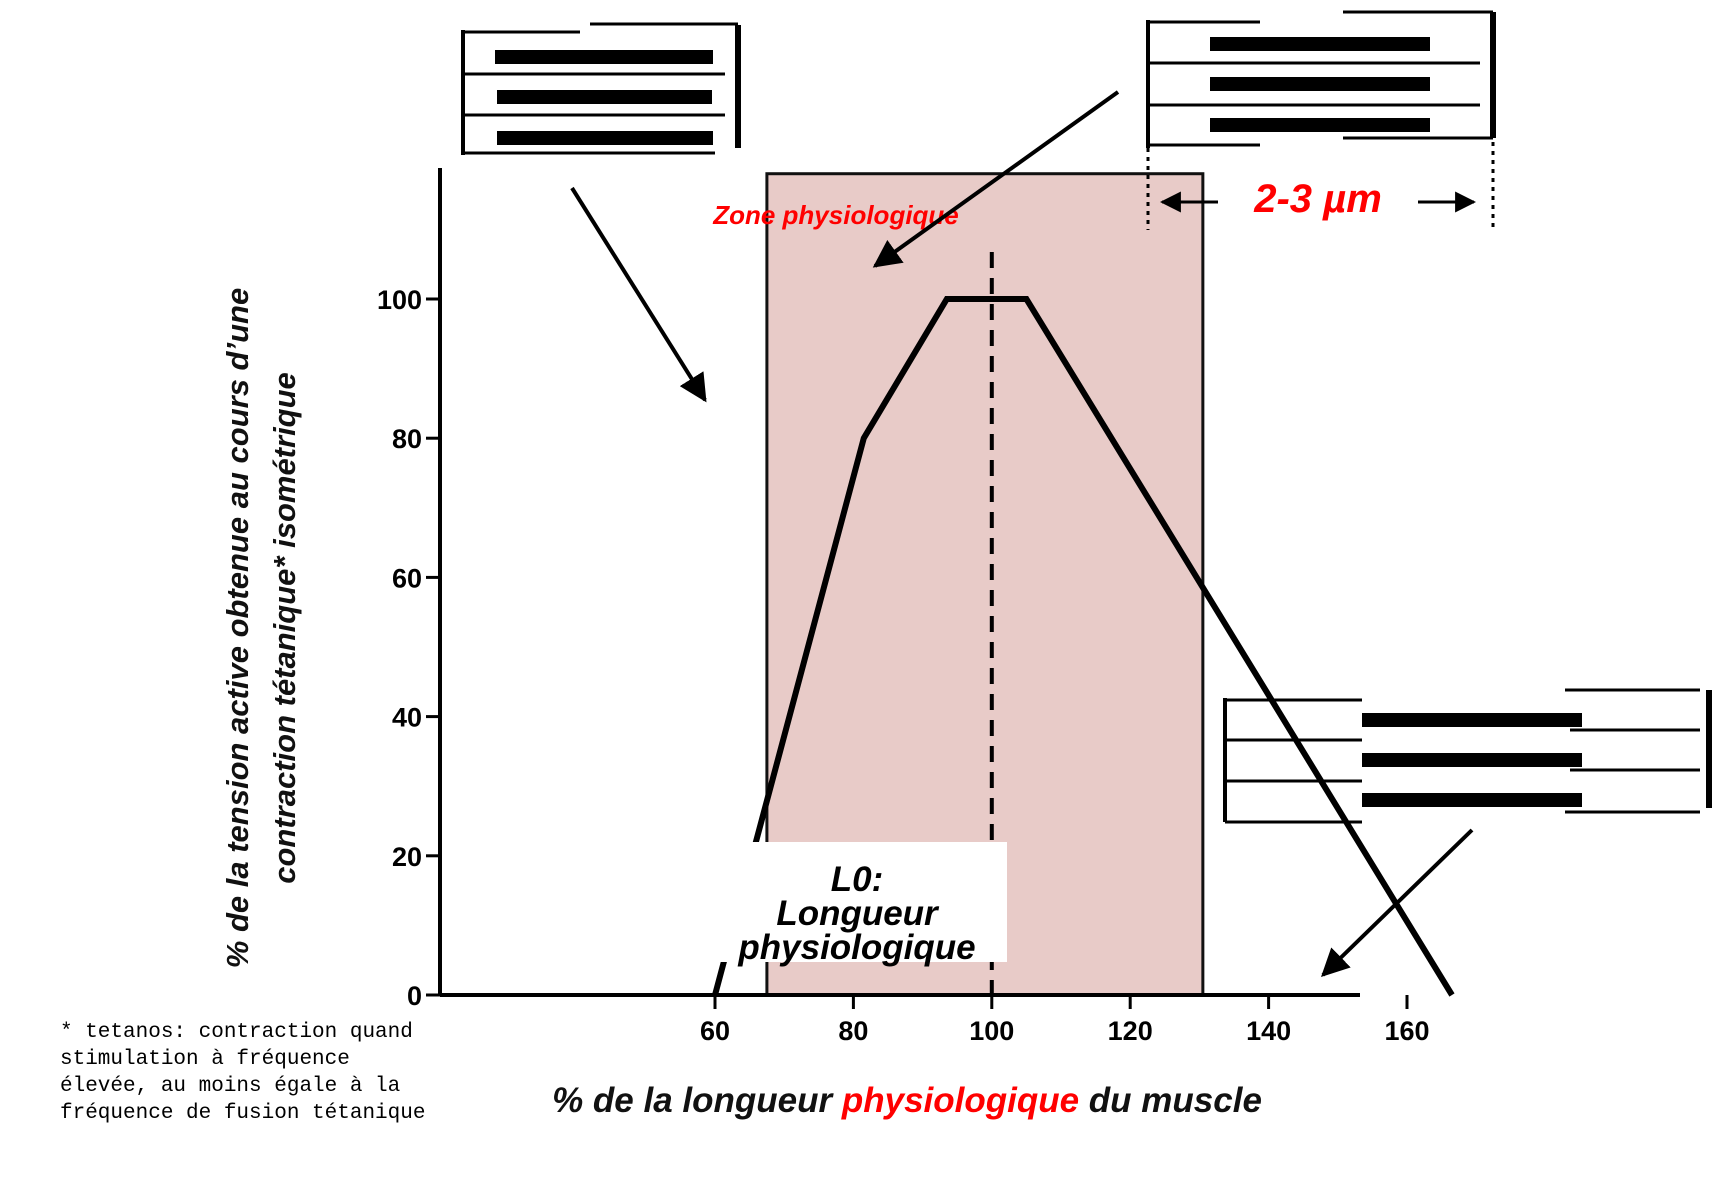 The height and width of the screenshot is (1182, 1732). What do you see at coordinates (230, 1086) in the screenshot?
I see `footnote-line-3: élevée, au moins égale à la` at bounding box center [230, 1086].